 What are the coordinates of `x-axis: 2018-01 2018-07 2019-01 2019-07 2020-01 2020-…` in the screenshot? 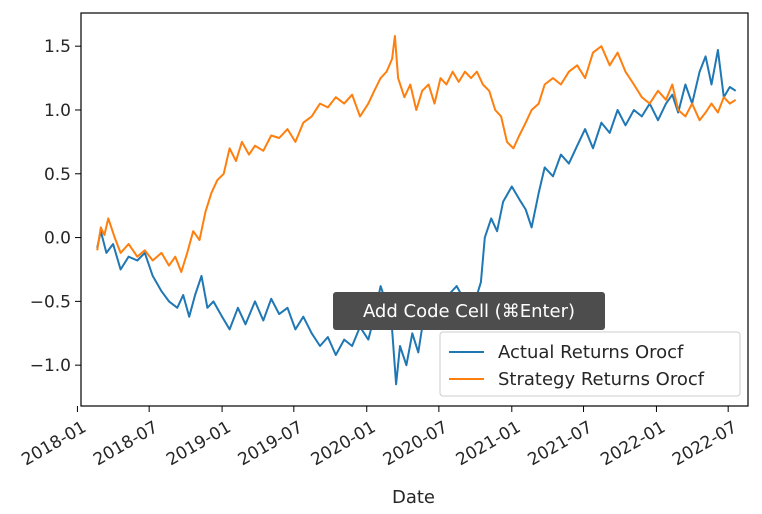 It's located at (379, 438).